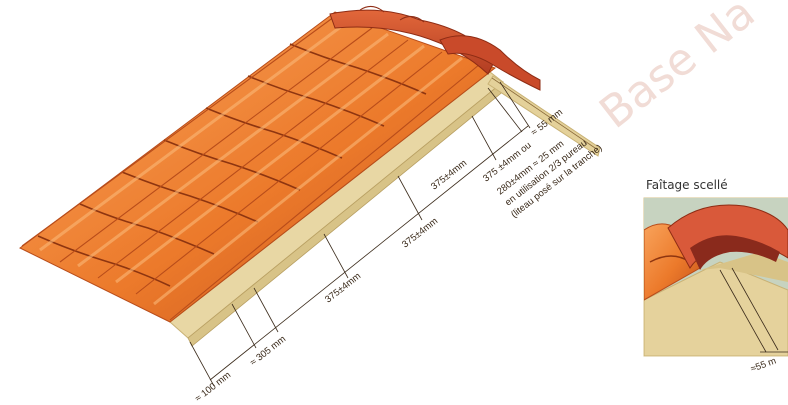 The height and width of the screenshot is (405, 788). Describe the element at coordinates (763, 364) in the screenshot. I see `inset-dimension: ≈55 m` at that location.